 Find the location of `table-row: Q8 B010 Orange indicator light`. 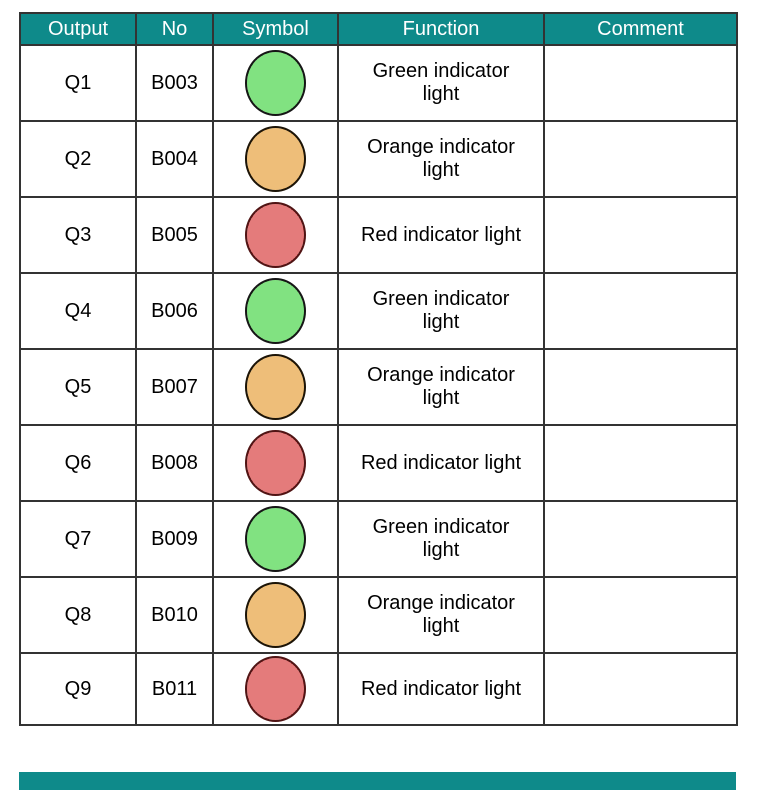

table-row: Q8 B010 Orange indicator light is located at coordinates (378, 615).